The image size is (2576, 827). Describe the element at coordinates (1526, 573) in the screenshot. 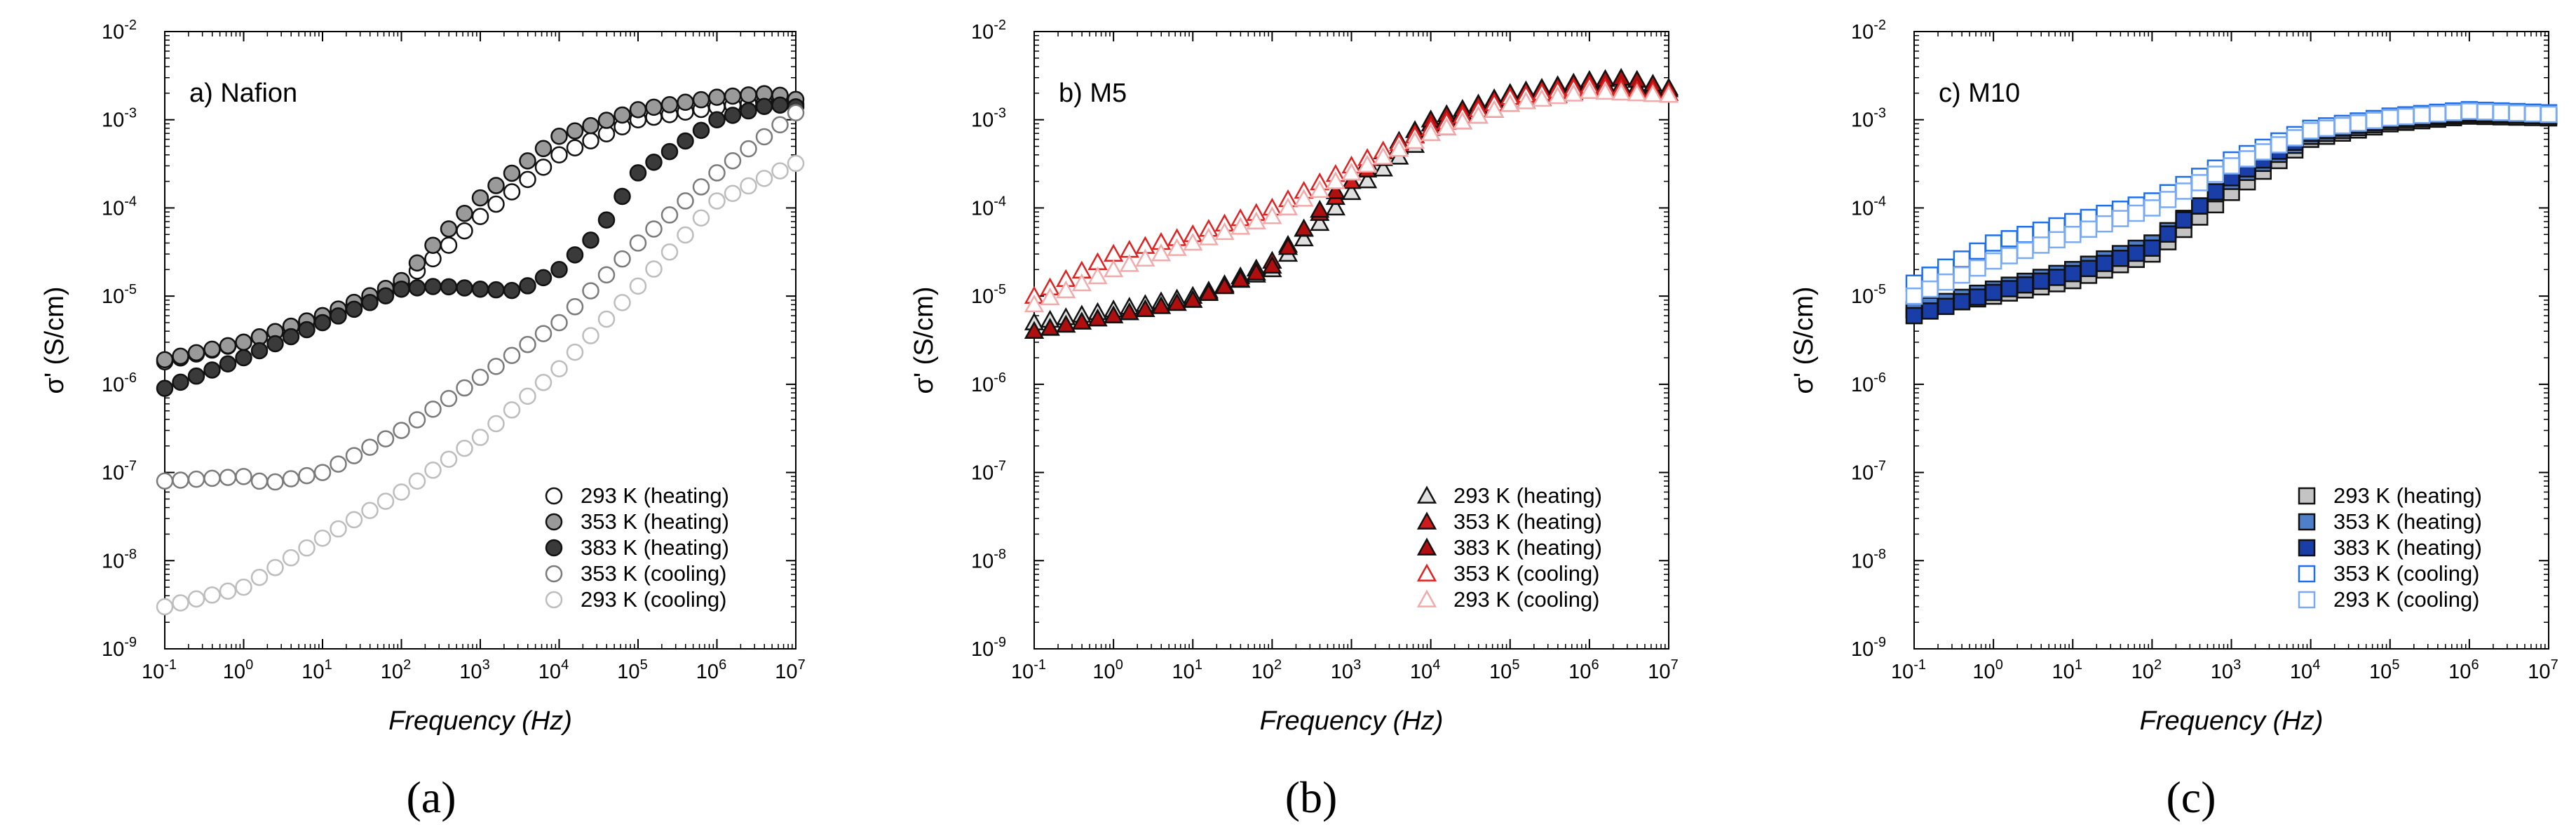

I see `legend-label: 353 K (cooling)` at that location.